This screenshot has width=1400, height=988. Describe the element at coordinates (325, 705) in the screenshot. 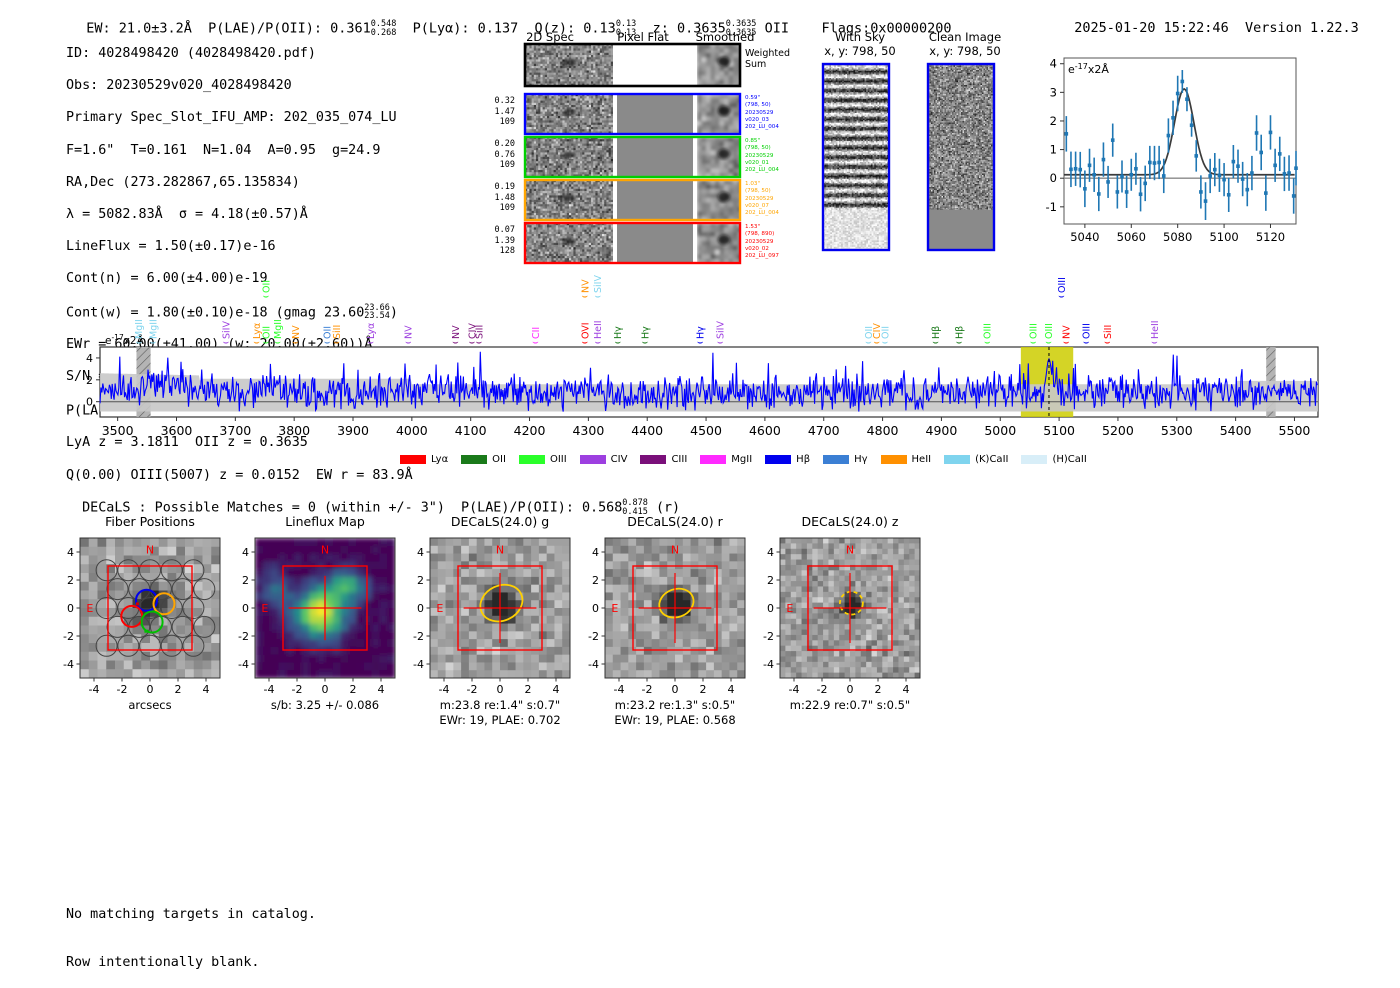

I see `decals-panel-xlabel: s/b: 3.25 +/- 0.086` at that location.